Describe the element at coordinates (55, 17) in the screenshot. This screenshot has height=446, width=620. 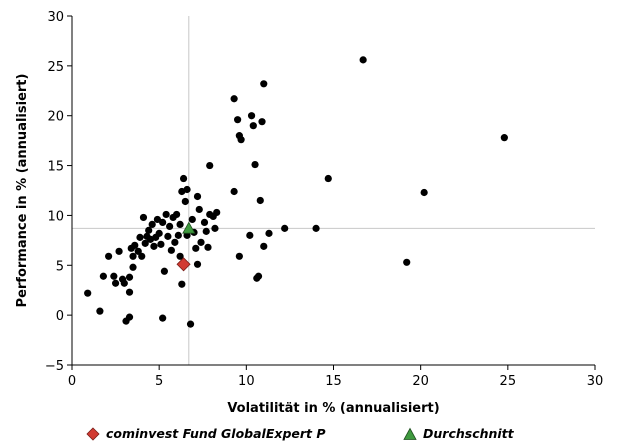
I see `y-tick-label: 30` at that location.